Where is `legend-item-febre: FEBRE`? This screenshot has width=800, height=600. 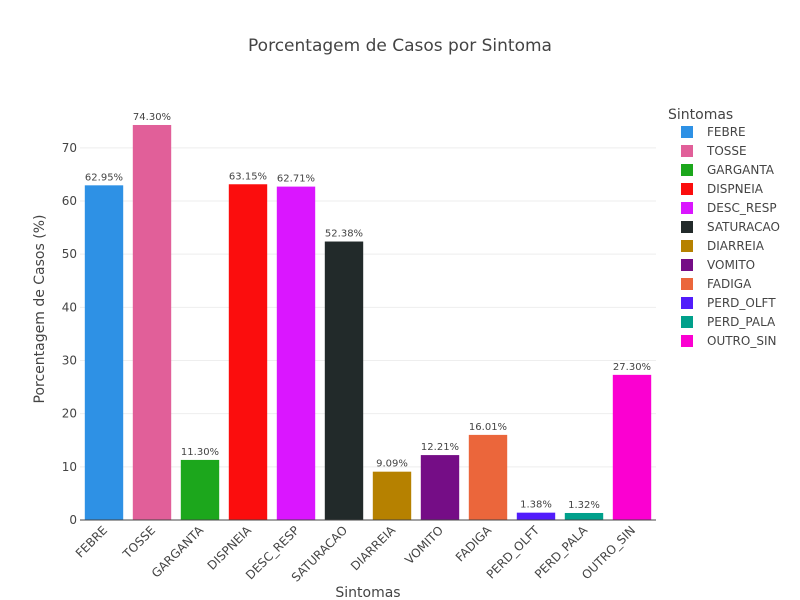
legend-item-febre: FEBRE is located at coordinates (713, 132).